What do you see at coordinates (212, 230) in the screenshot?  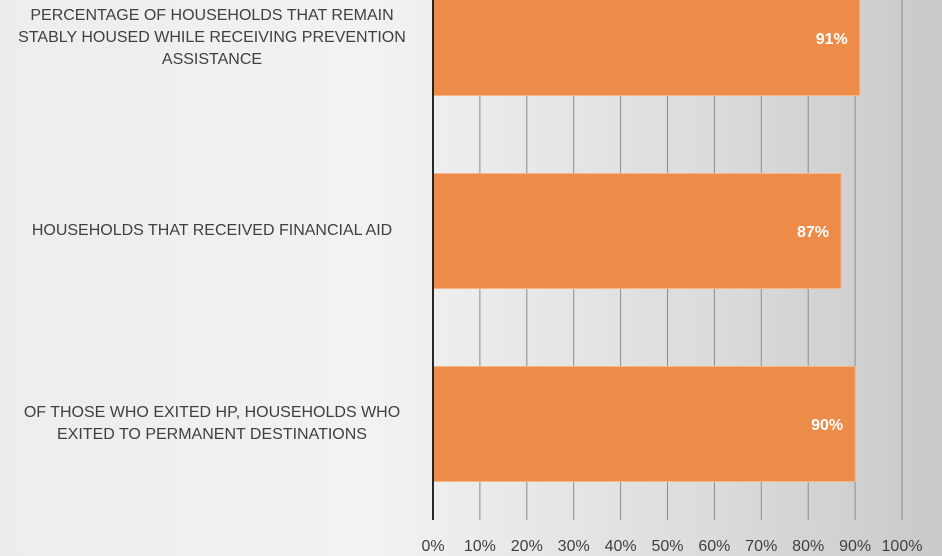 I see `category-label: HOUSEHOLDS THAT RECEIVED FINANCIAL AID` at bounding box center [212, 230].